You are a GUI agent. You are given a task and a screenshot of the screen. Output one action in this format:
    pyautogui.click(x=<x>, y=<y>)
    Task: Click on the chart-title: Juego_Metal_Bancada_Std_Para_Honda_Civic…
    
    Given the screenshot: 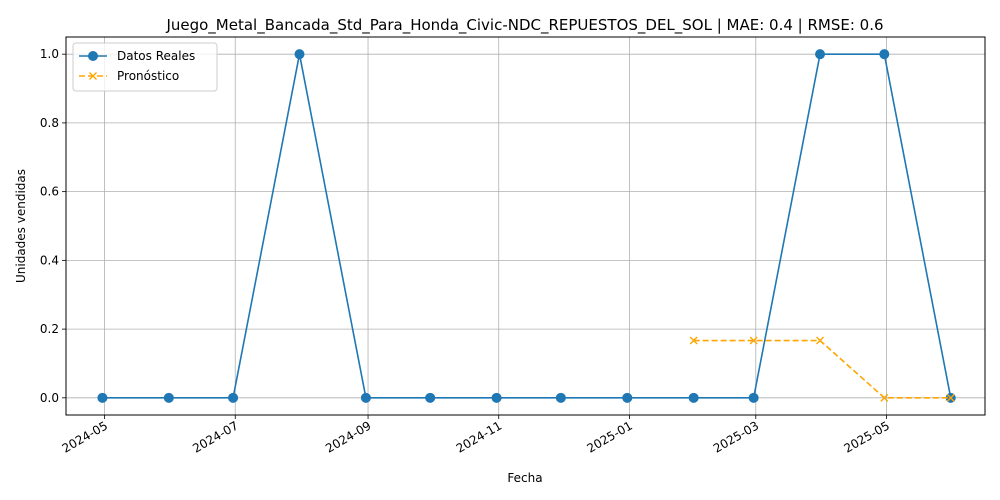 What is the action you would take?
    pyautogui.click(x=524, y=25)
    